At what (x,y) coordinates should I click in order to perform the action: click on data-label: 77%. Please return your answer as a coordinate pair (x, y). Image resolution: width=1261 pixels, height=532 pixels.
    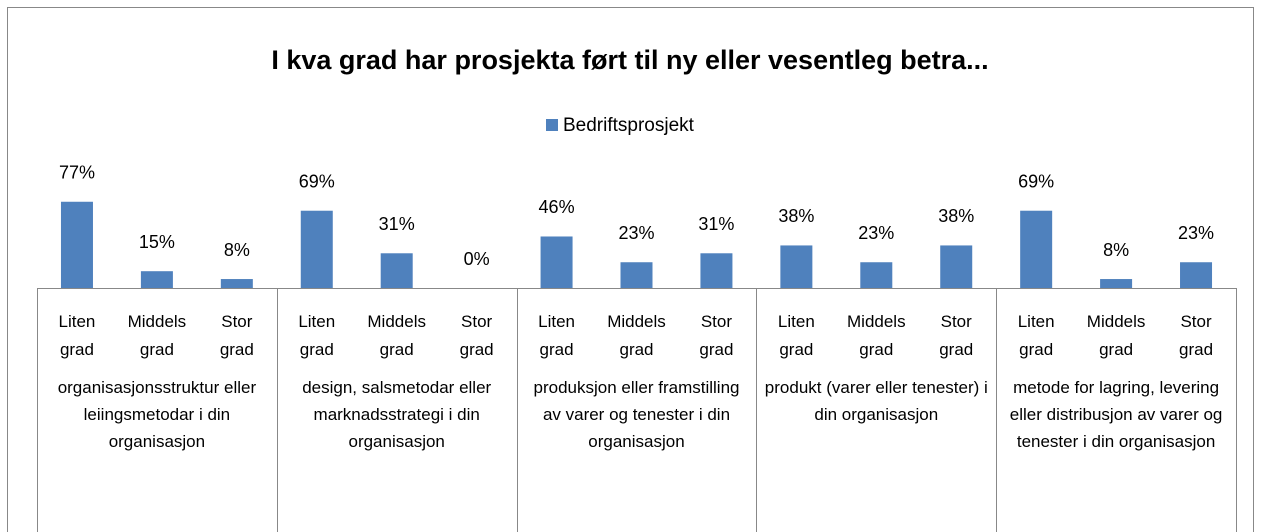
    Looking at the image, I should click on (77, 173).